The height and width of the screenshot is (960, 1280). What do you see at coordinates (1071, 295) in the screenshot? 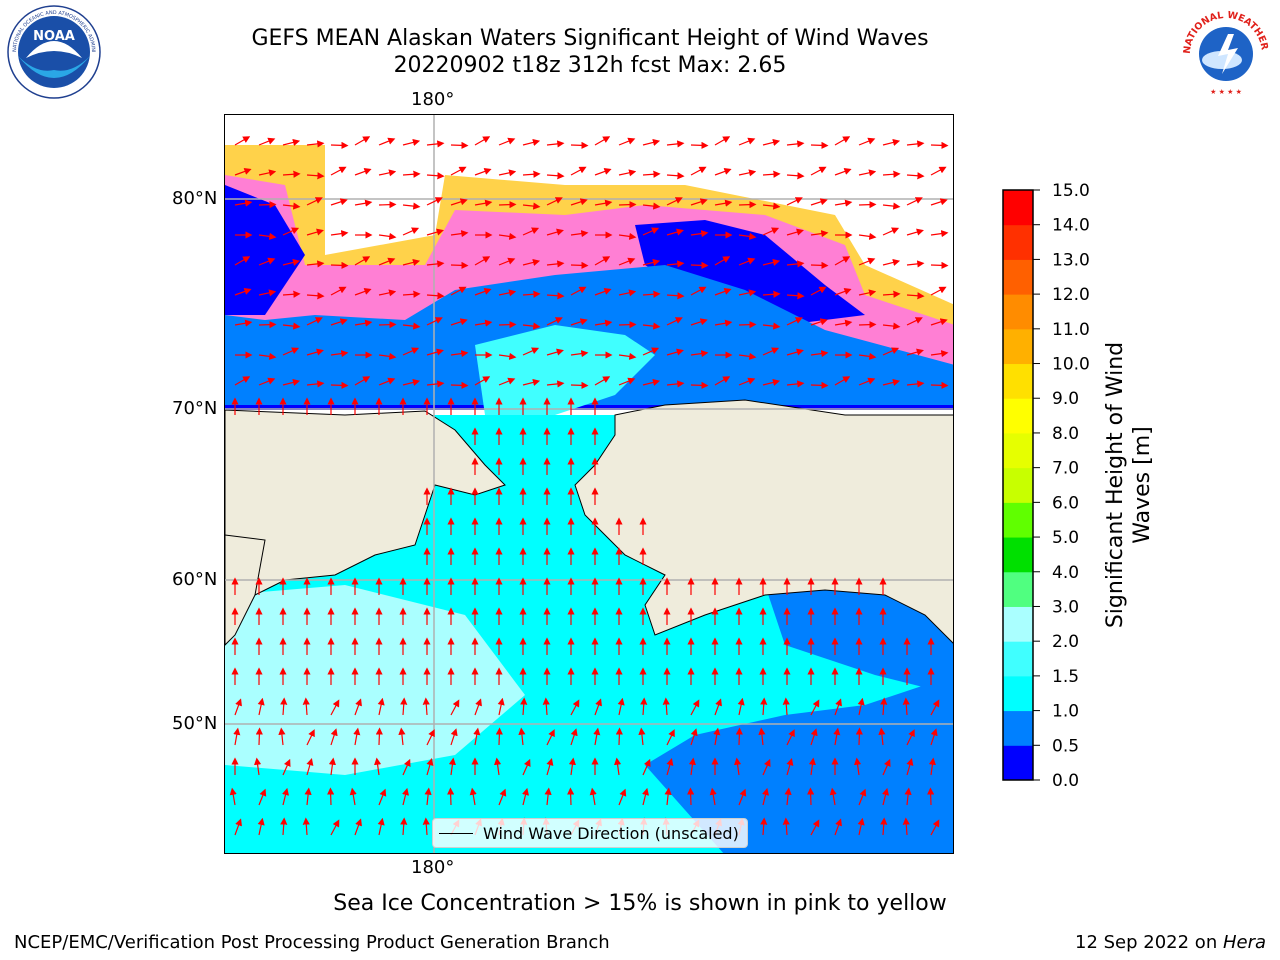
I see `colorbar-tick-label: 12.0` at bounding box center [1071, 295].